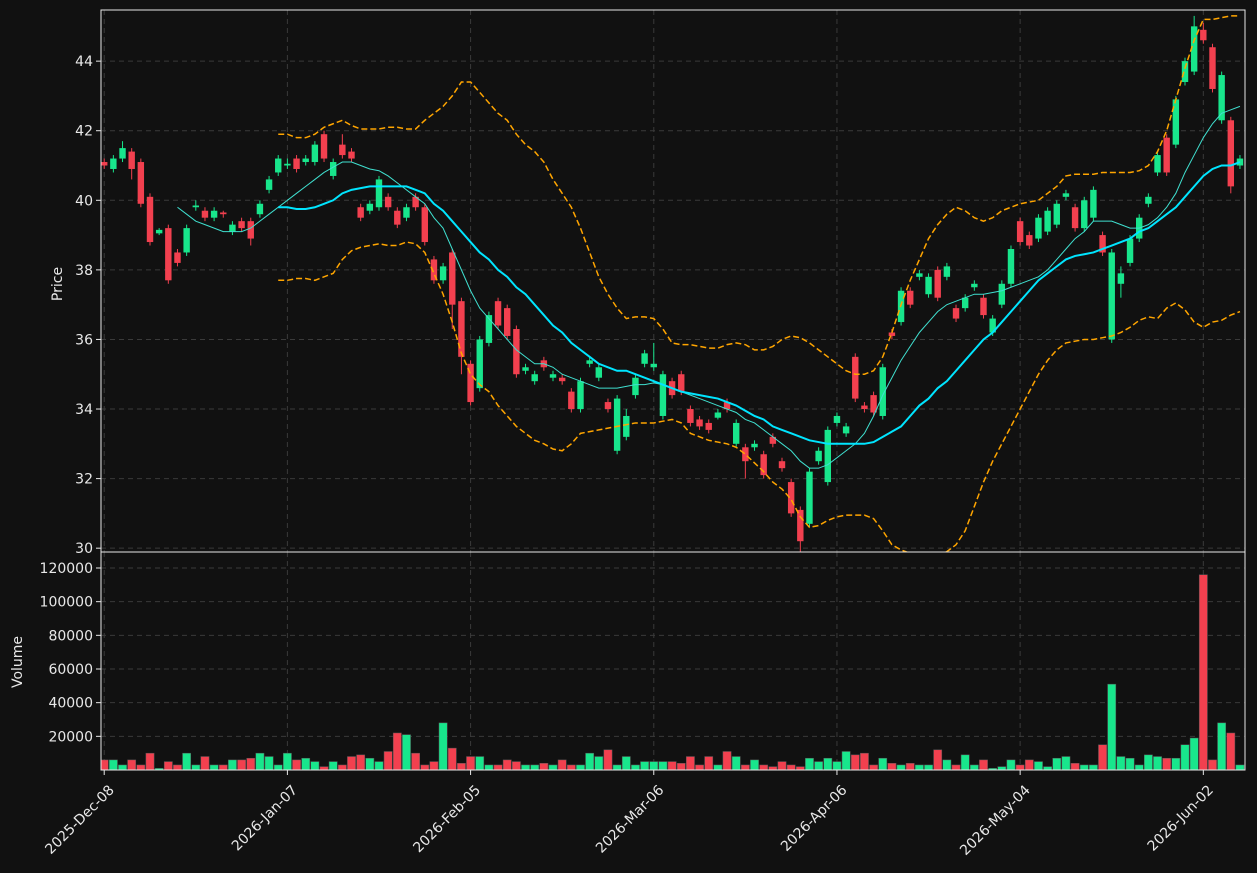  Describe the element at coordinates (66, 569) in the screenshot. I see `volume-tick-label: 120000` at that location.